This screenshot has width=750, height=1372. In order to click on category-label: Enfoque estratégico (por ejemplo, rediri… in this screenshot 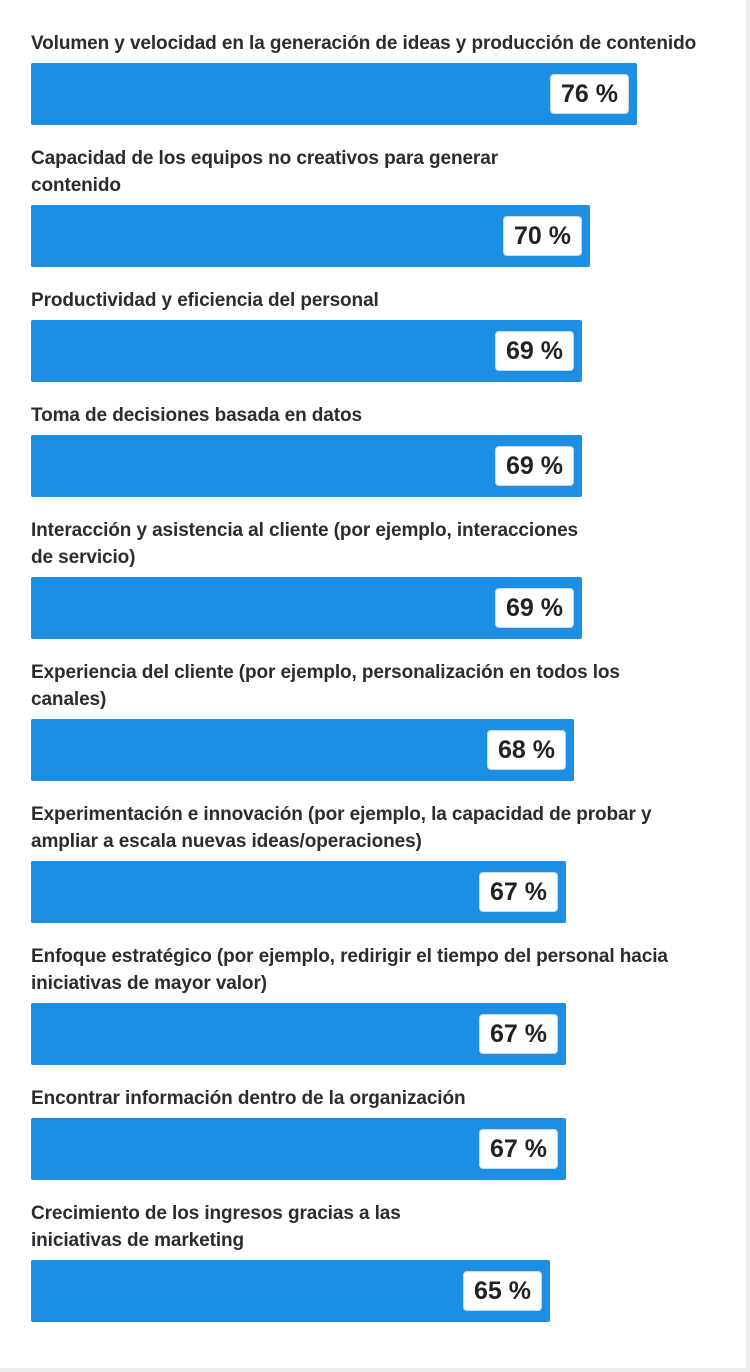, I will do `click(376, 970)`.